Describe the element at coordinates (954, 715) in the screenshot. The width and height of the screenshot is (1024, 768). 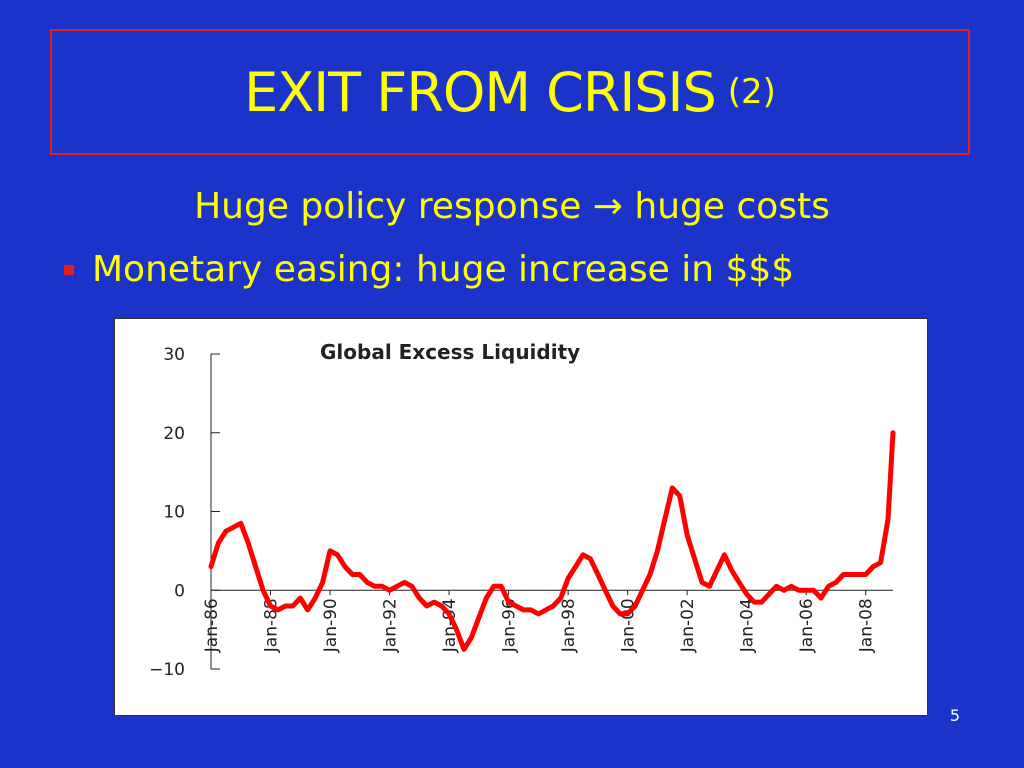
I see `page-number: 5` at that location.